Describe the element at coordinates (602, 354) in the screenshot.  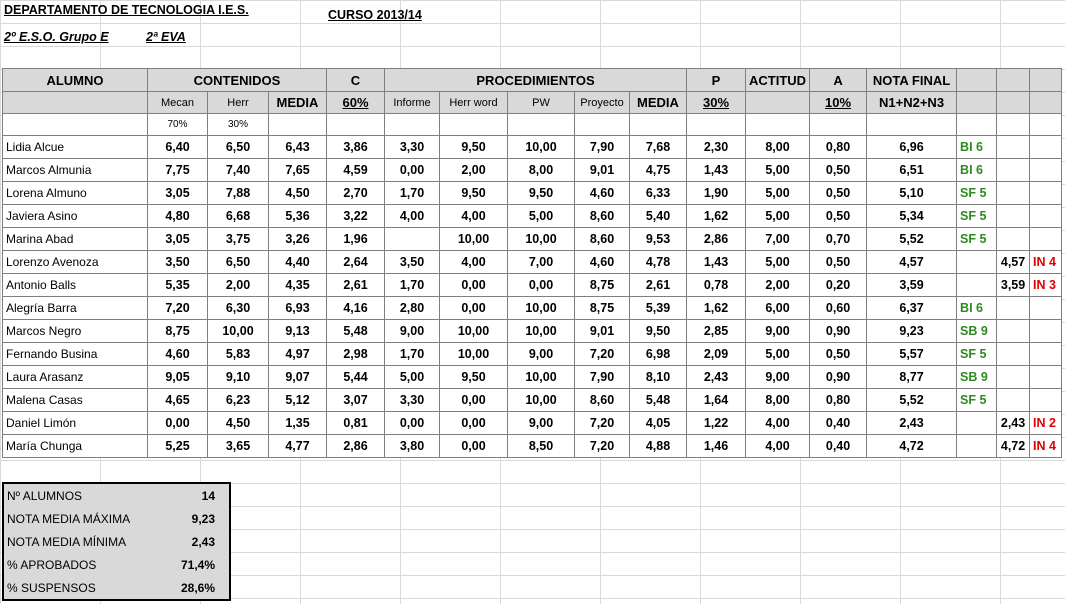
I see `cell-proyecto: 7,20` at that location.